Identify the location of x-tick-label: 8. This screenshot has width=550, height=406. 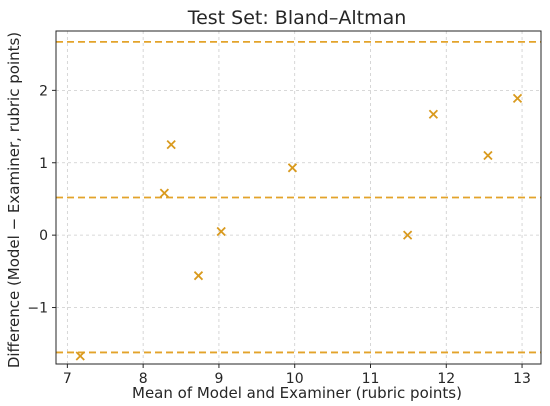
(143, 379).